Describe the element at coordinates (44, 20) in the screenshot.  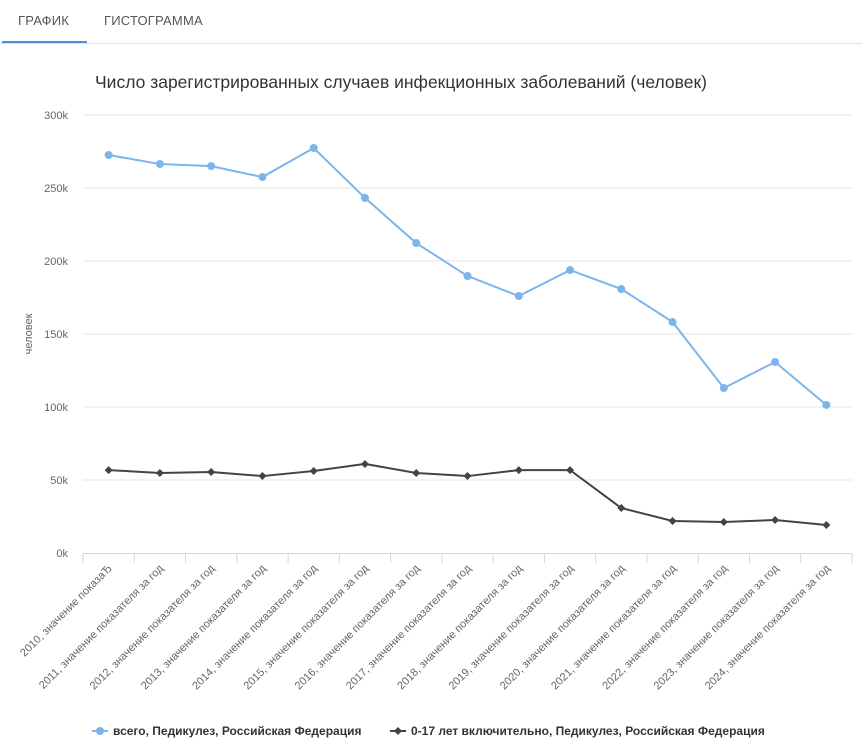
I see `tab-chart: ГРАФИК` at that location.